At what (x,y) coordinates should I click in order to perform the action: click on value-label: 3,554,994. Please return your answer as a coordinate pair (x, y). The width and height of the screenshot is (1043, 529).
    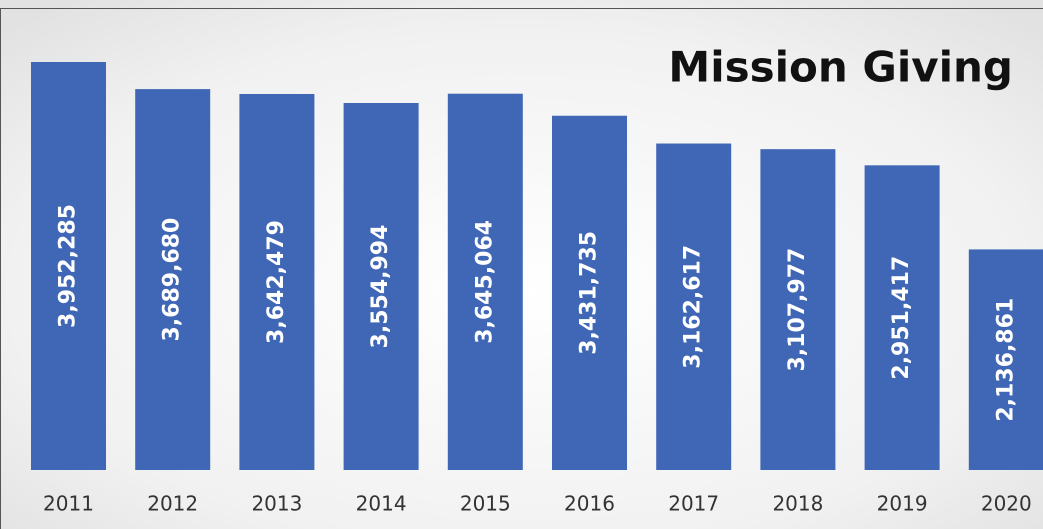
    Looking at the image, I should click on (380, 287).